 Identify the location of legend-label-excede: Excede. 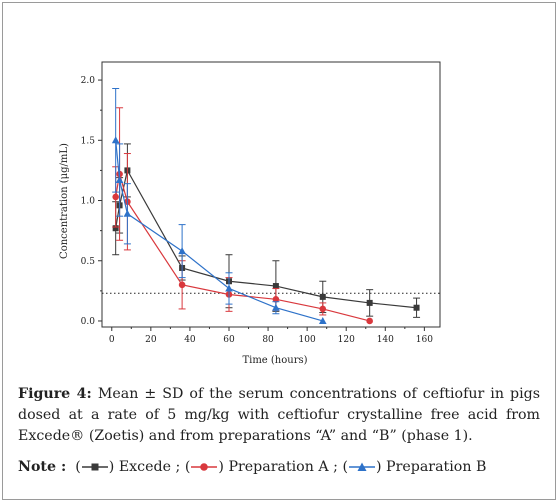
(145, 467).